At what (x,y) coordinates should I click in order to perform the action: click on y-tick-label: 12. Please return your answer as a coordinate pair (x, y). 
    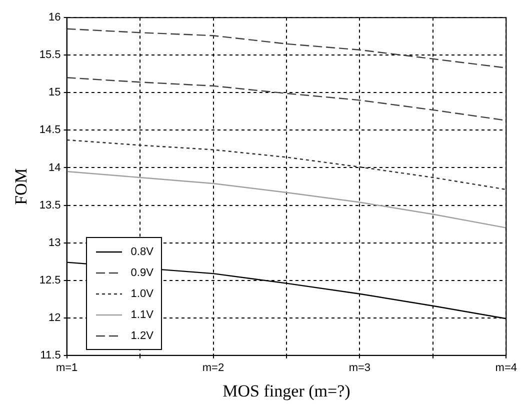
    Looking at the image, I should click on (54, 318).